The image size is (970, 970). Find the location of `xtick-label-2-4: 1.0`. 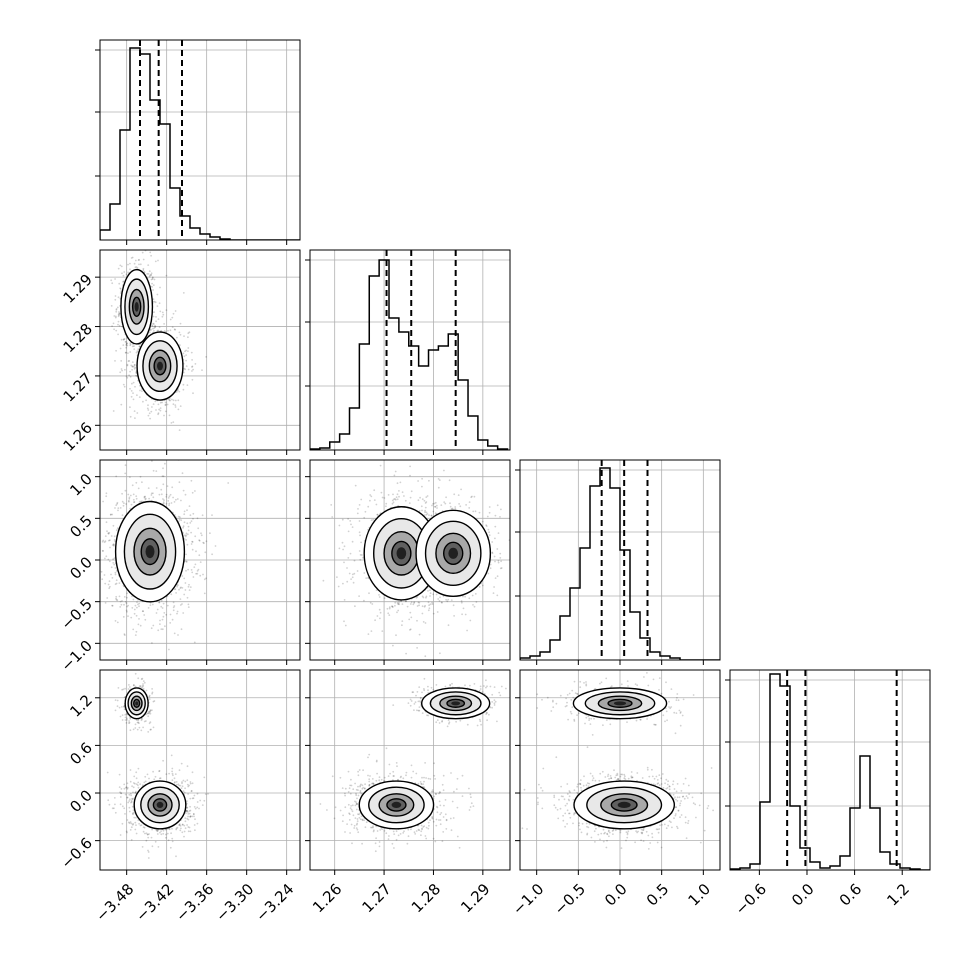

xtick-label-2-4: 1.0 is located at coordinates (699, 895).